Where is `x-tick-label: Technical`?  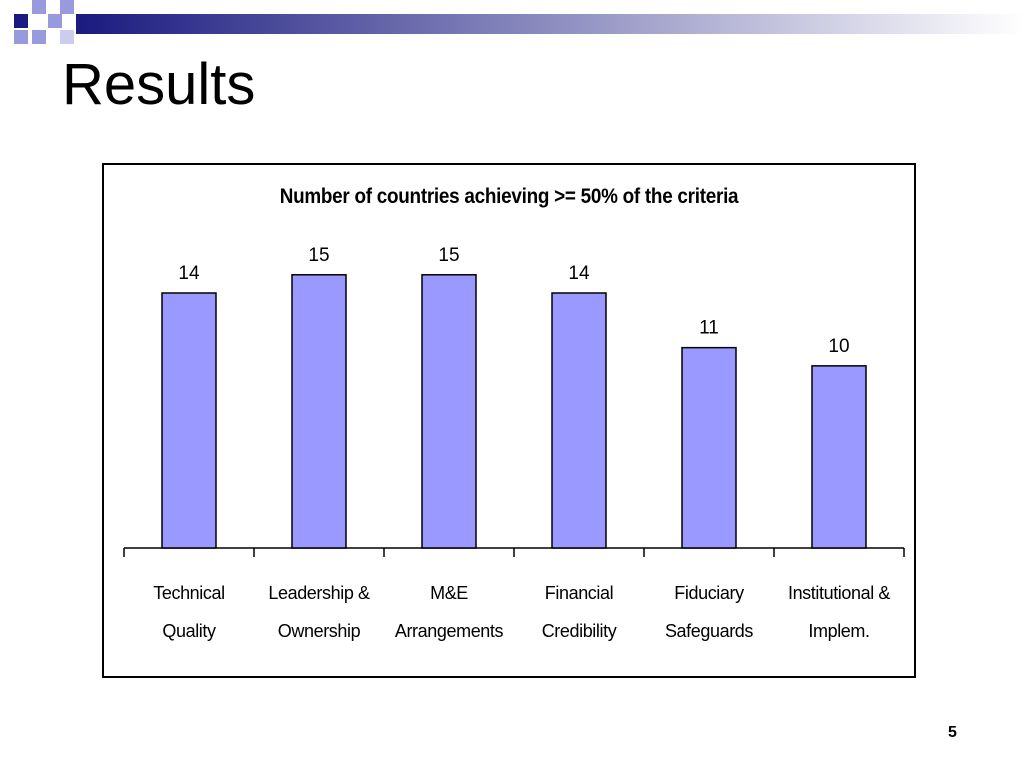
x-tick-label: Technical is located at coordinates (188, 593).